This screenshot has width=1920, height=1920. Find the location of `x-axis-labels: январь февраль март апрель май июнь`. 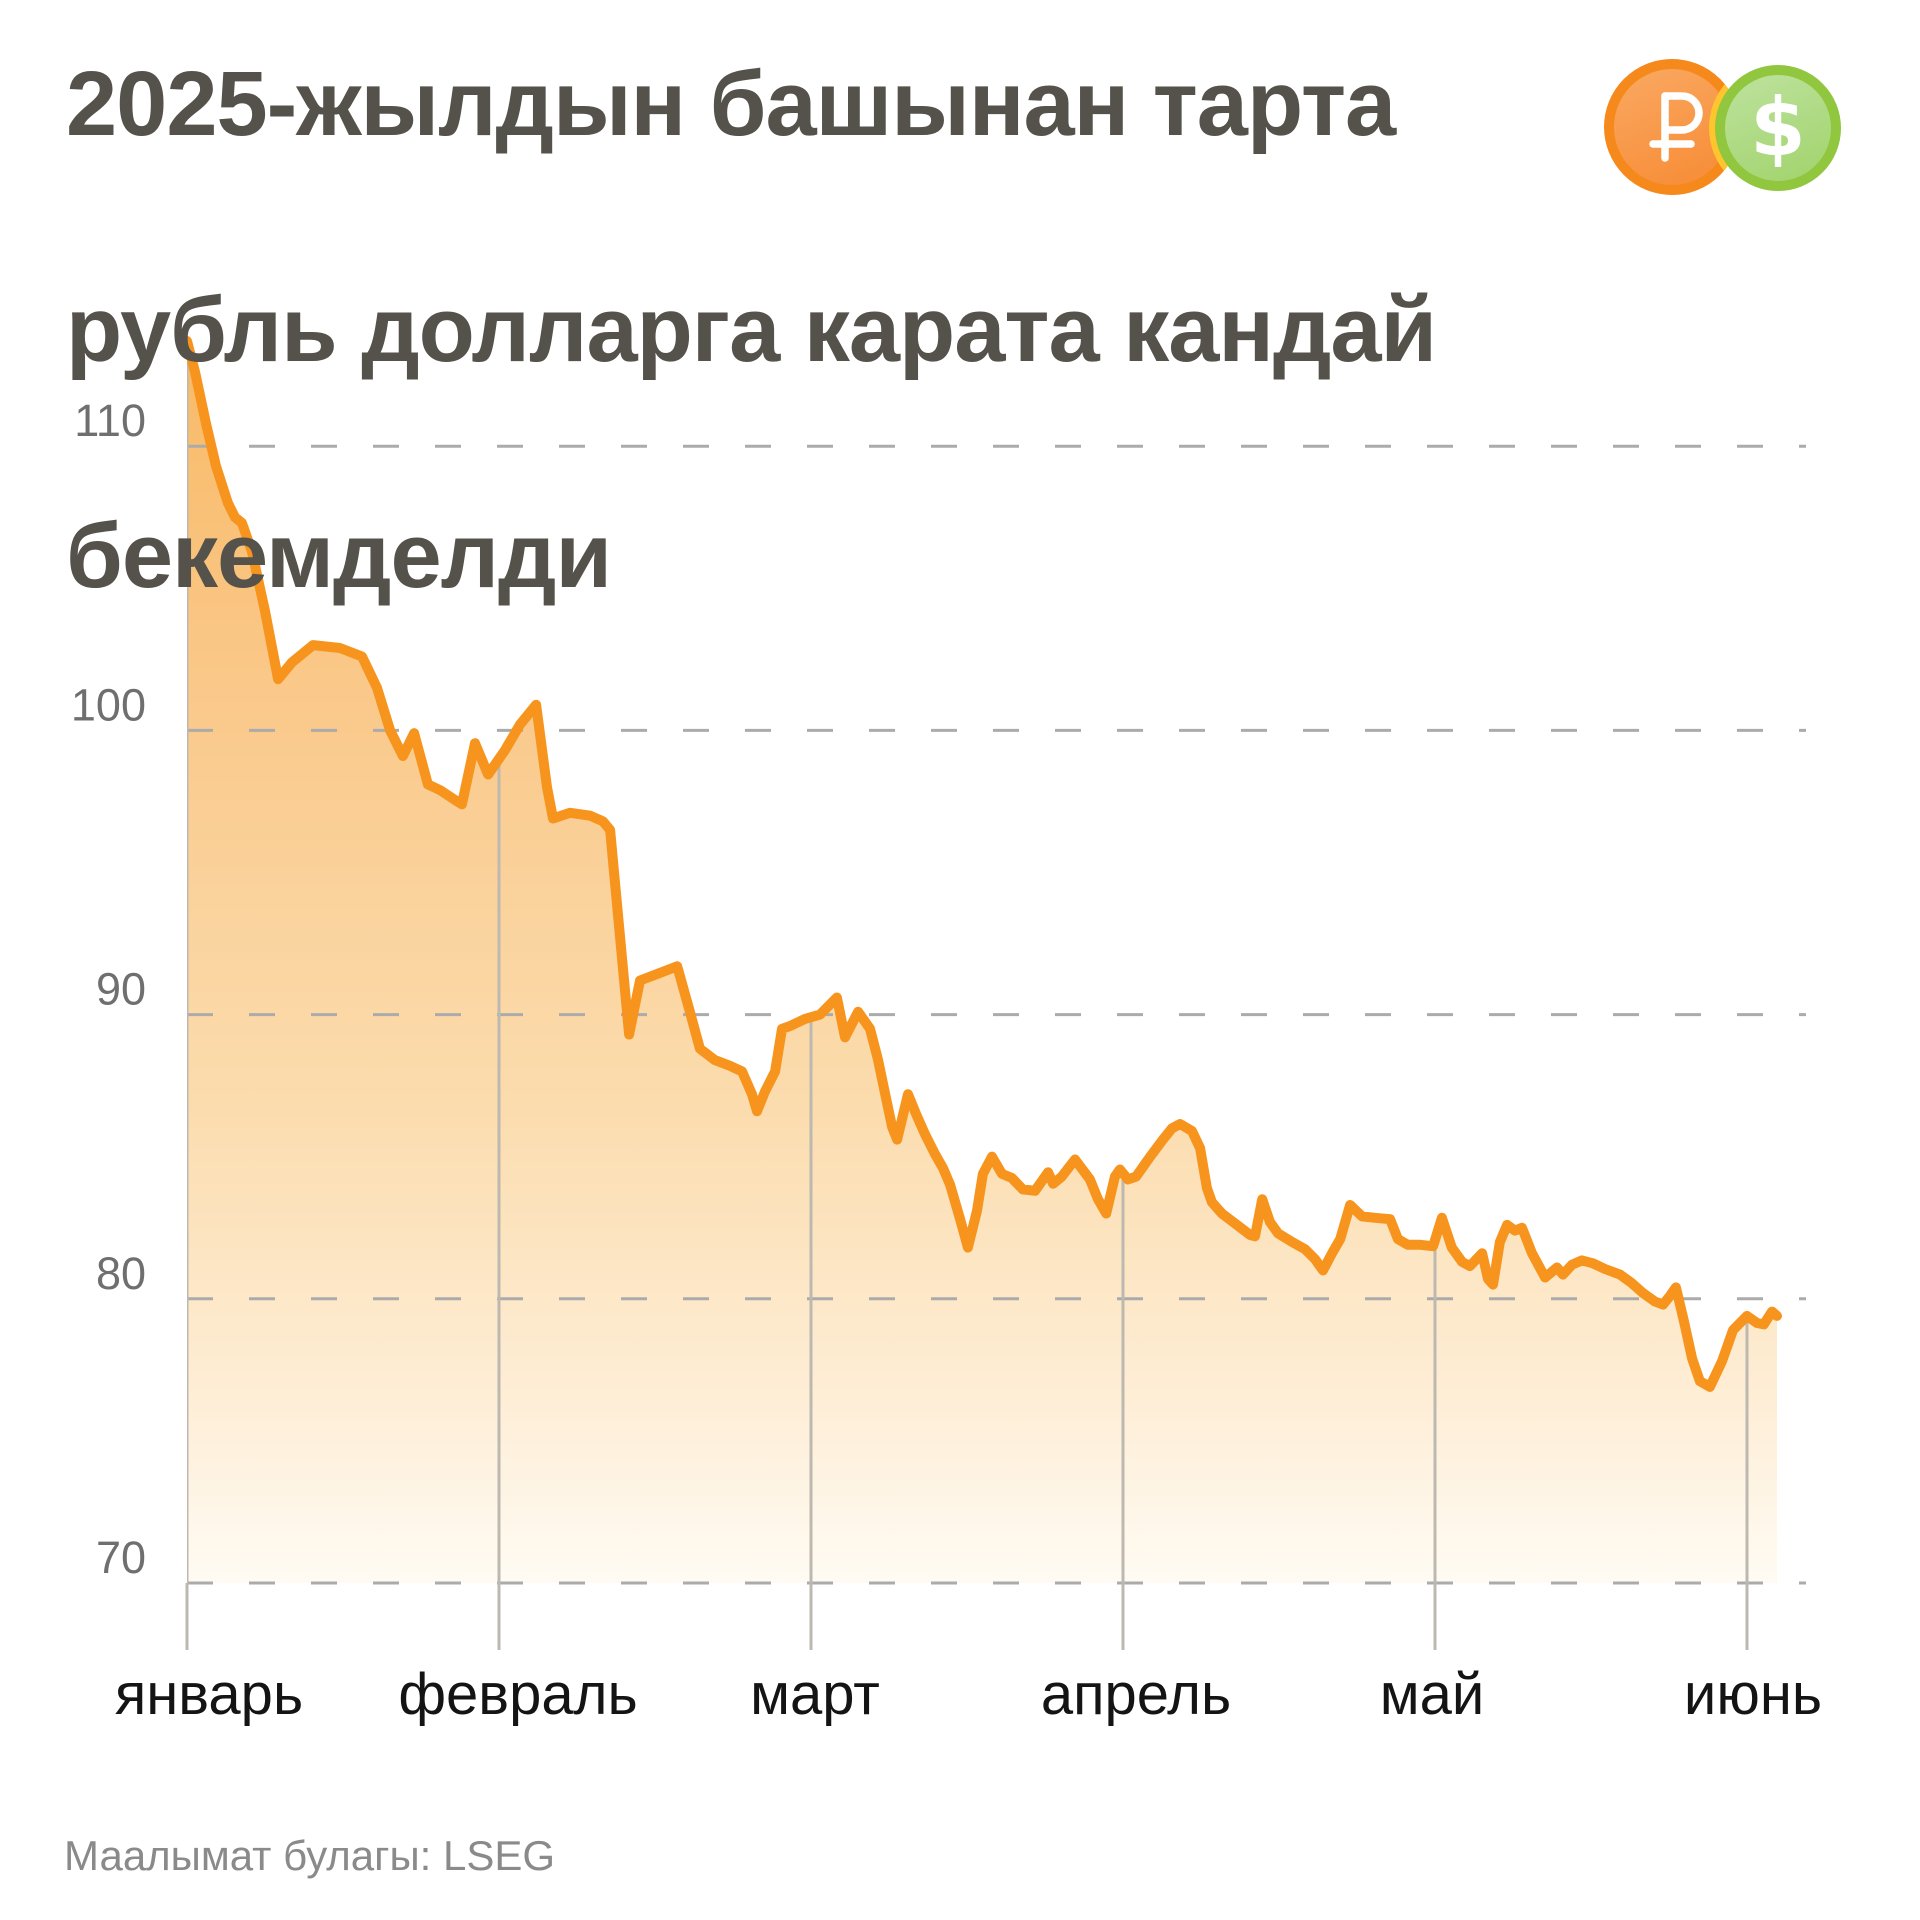

x-axis-labels: январь февраль март апрель май июнь is located at coordinates (968, 1694).